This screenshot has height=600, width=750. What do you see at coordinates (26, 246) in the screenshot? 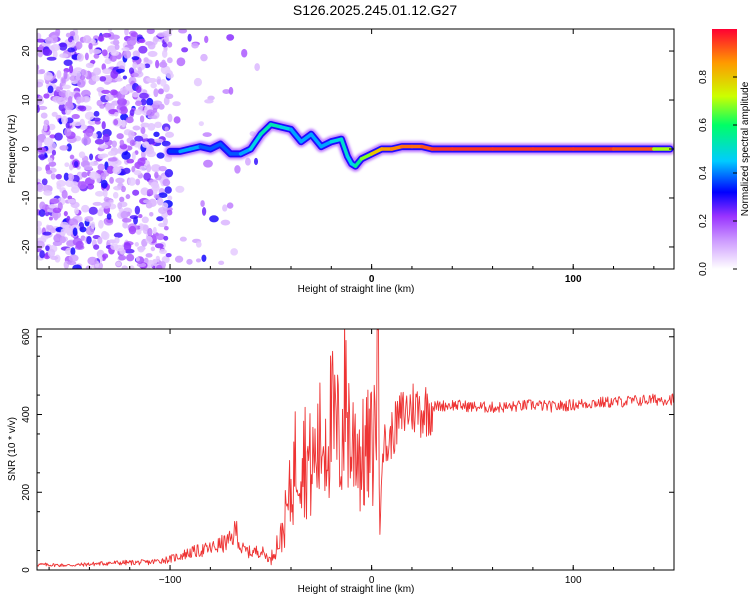
I see `y-tick-label: -20` at bounding box center [26, 246].